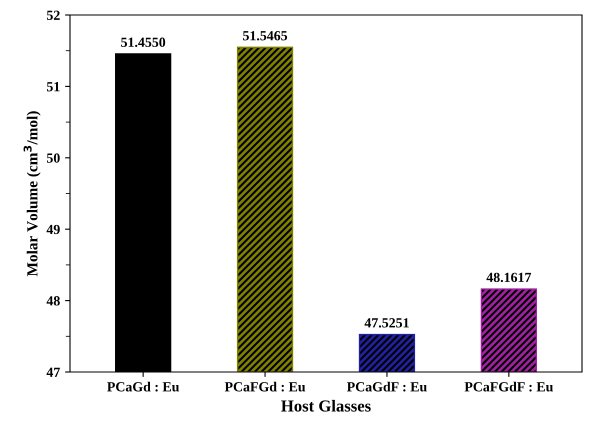  I want to click on data-label: 48.1617, so click(509, 277).